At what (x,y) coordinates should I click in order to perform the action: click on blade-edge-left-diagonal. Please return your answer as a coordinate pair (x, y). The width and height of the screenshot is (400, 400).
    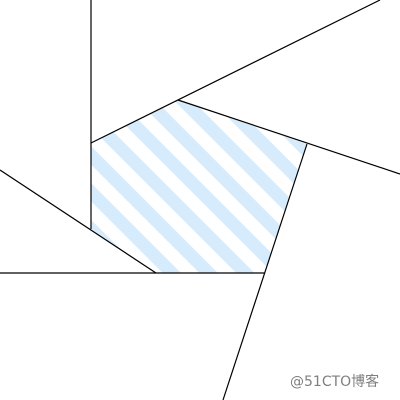
    Looking at the image, I should click on (78, 221).